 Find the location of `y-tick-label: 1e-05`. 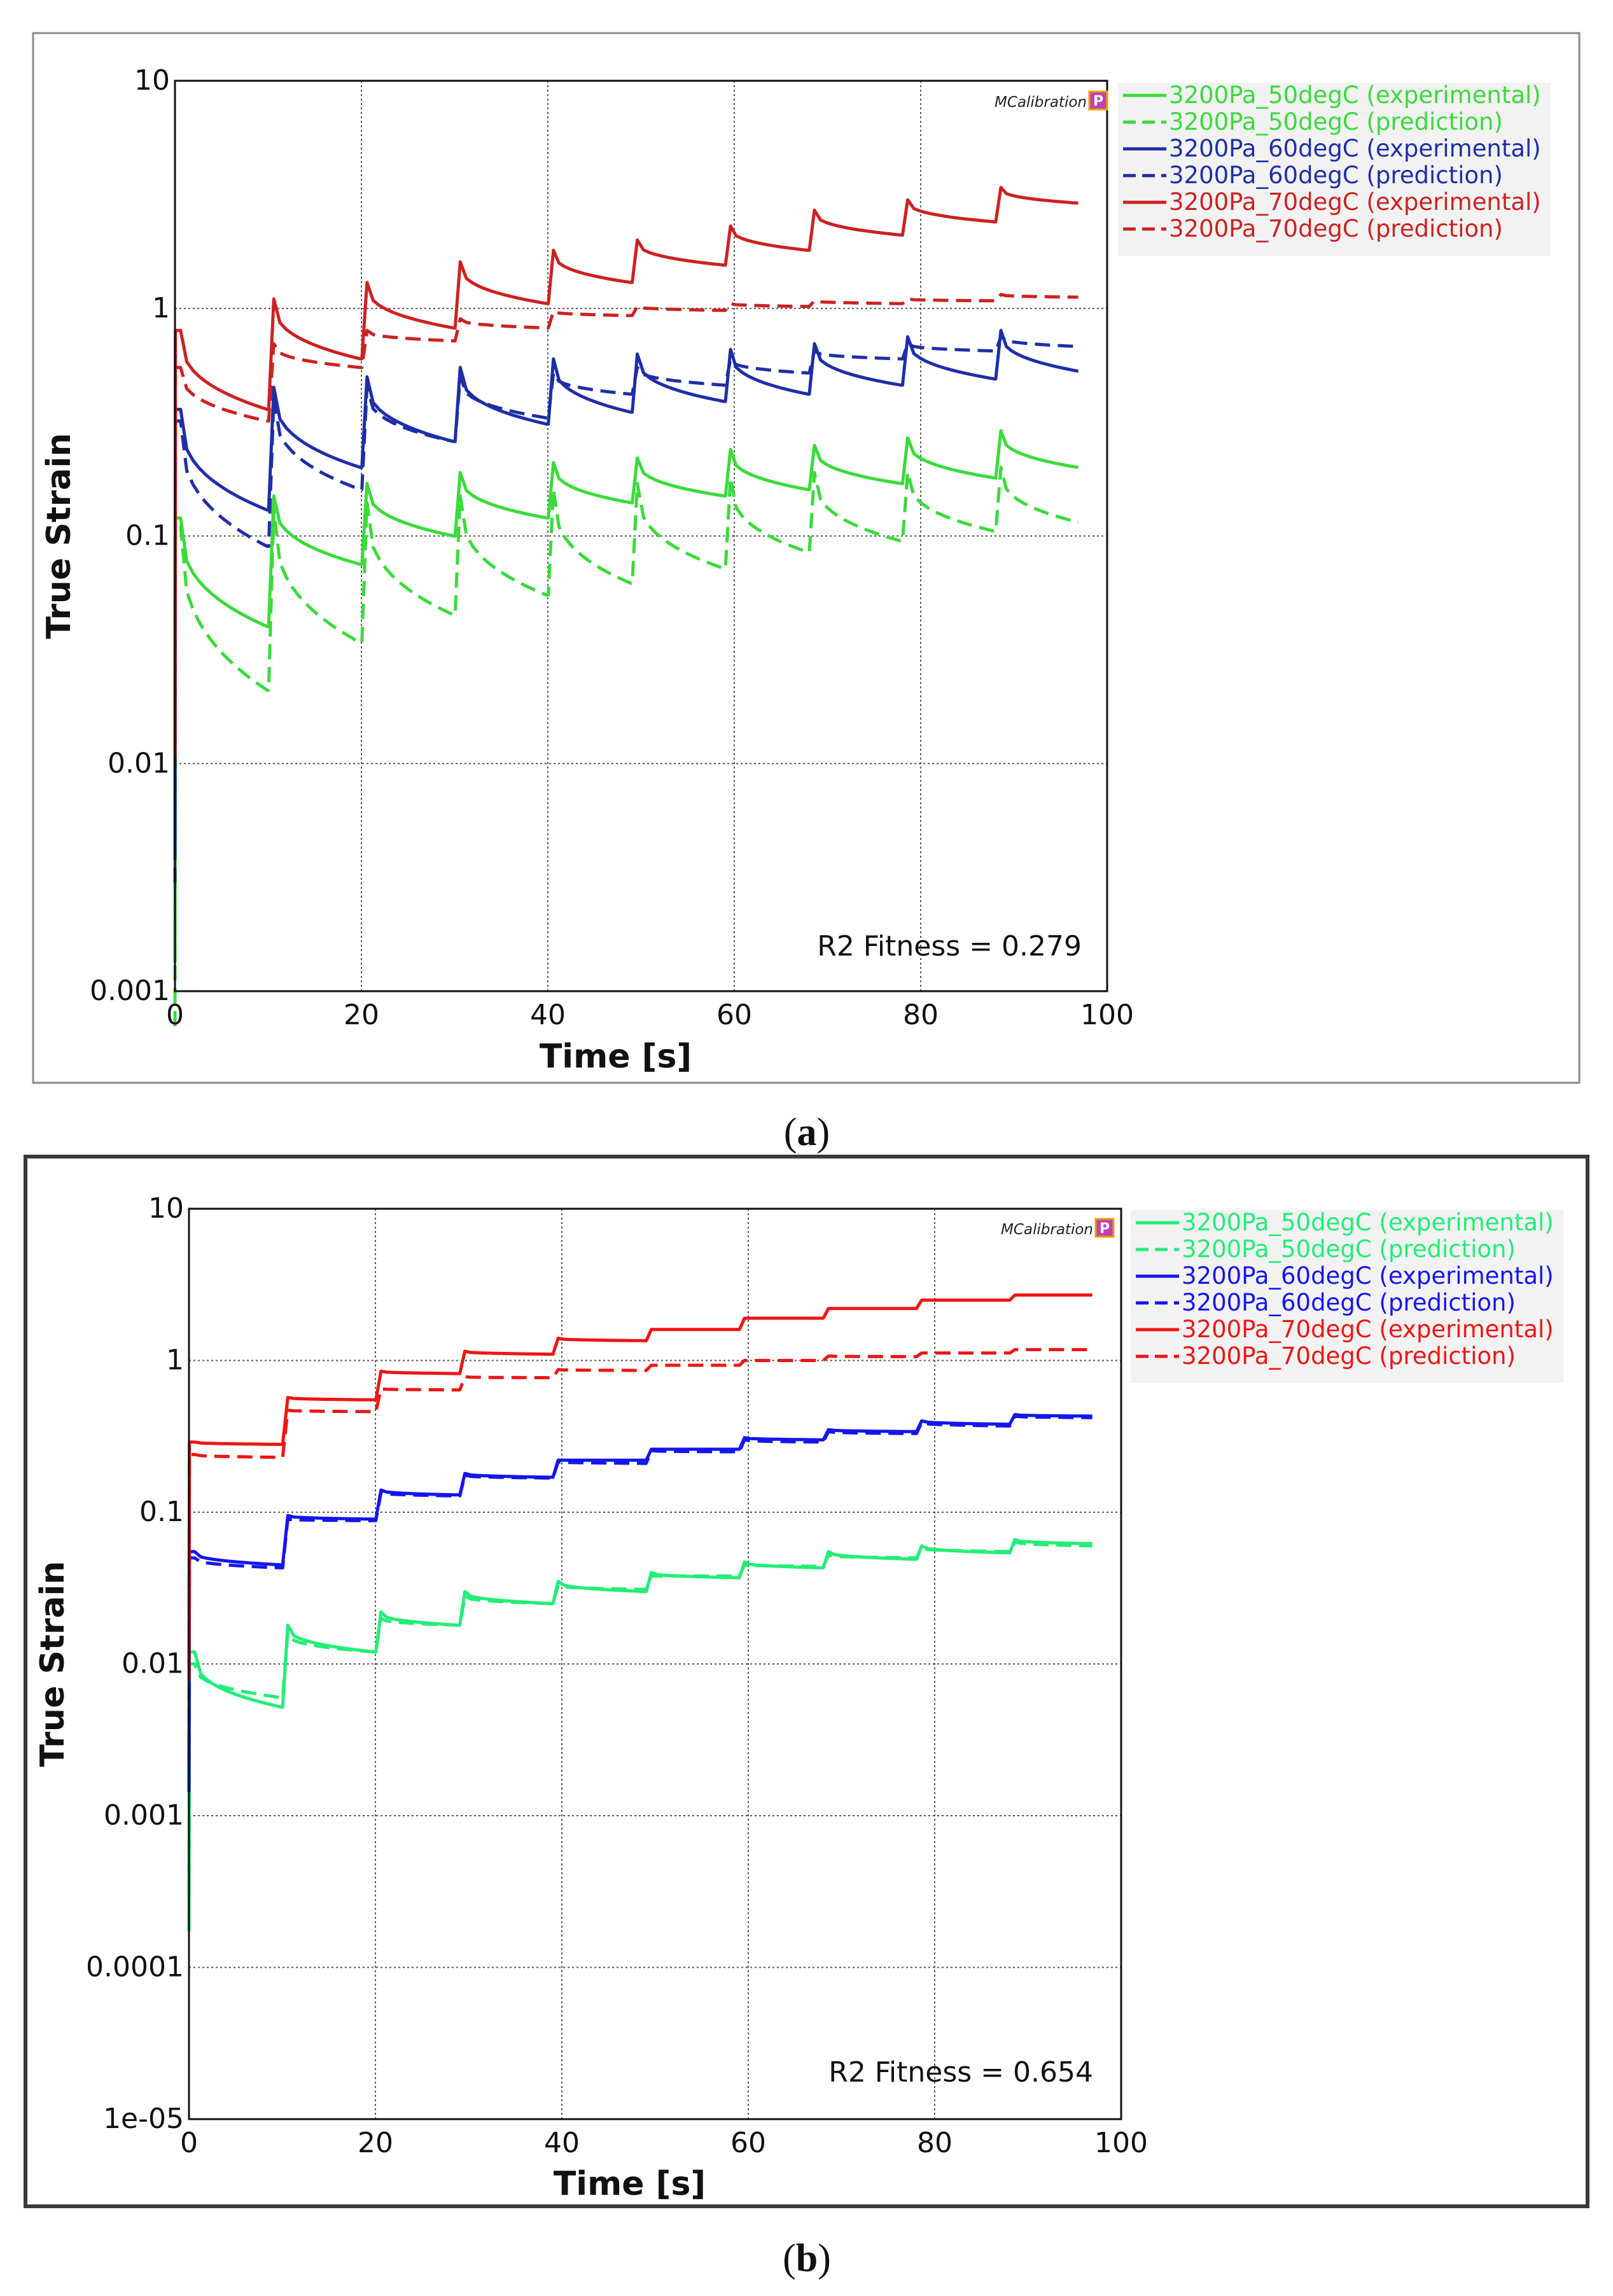

y-tick-label: 1e-05 is located at coordinates (143, 2119).